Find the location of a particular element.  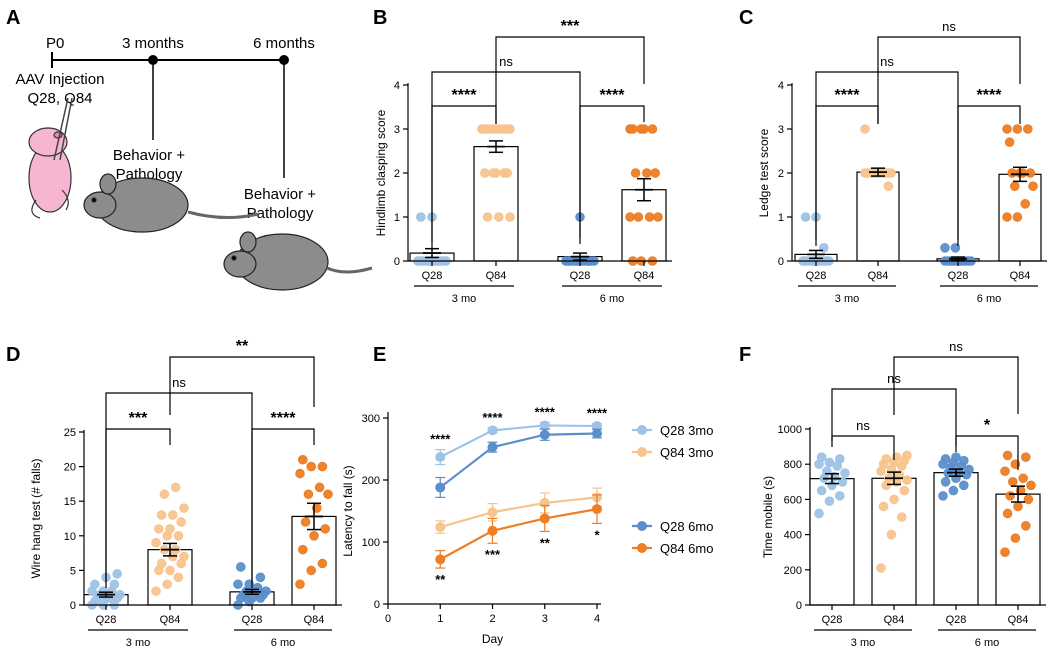

panel-d-y-tick-label: 20 is located at coordinates (70, 468).